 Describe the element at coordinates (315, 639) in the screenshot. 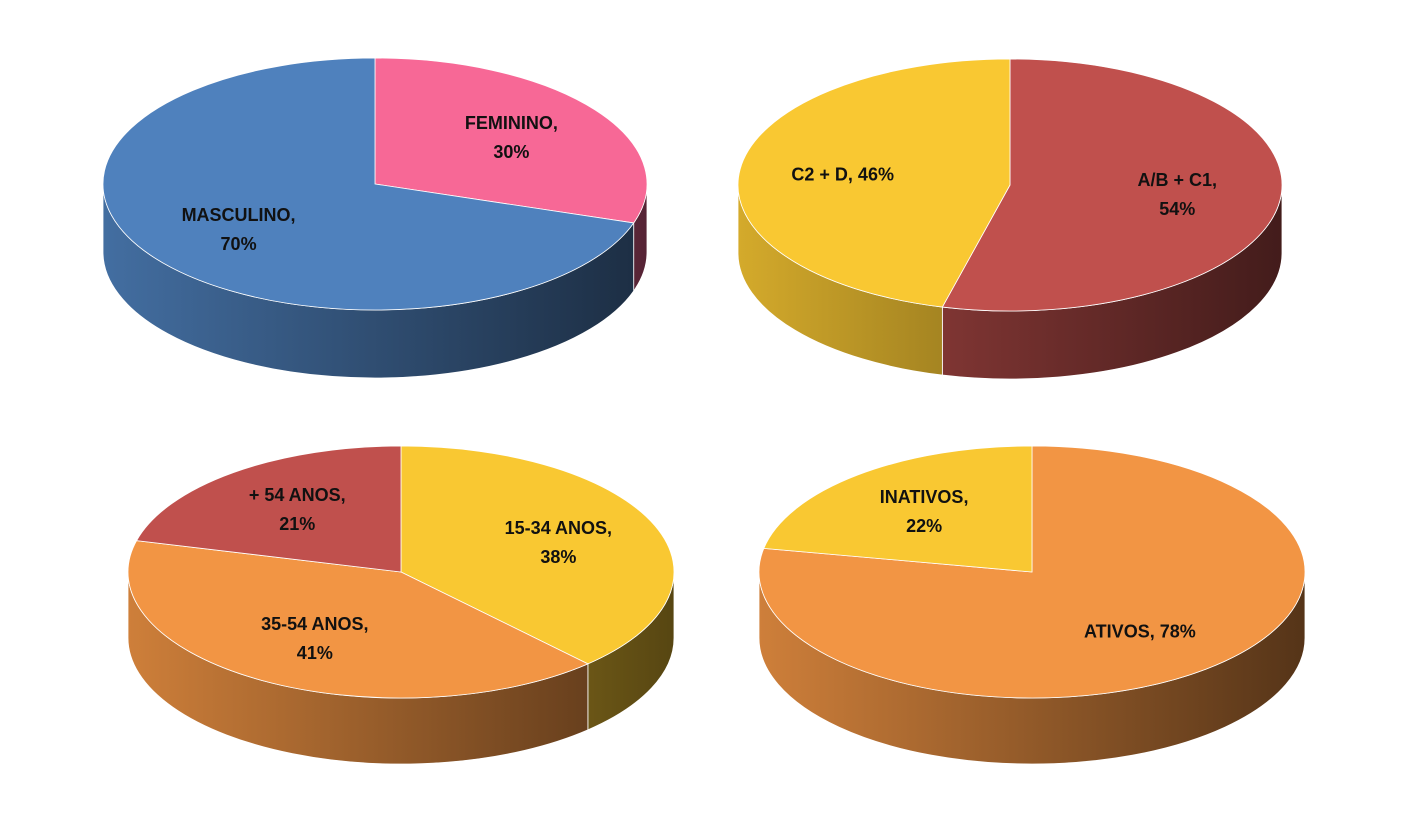

I see `data-label: 35-54 ANOS, 41%` at that location.